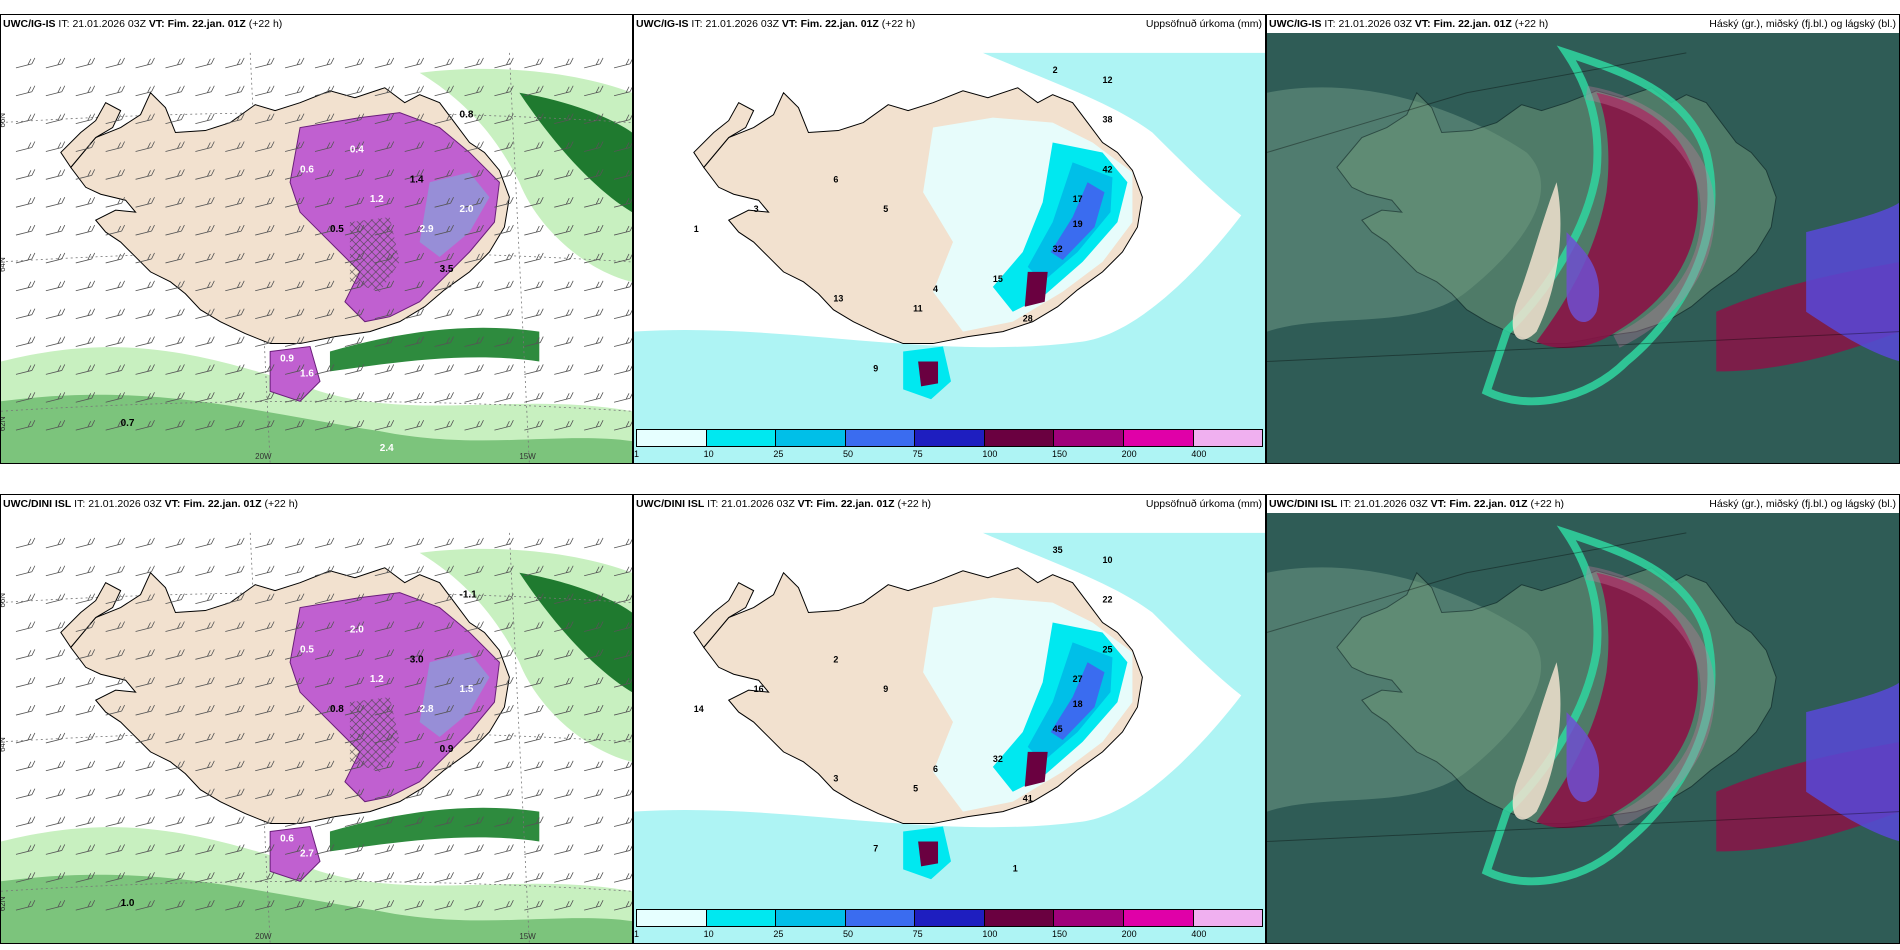 The height and width of the screenshot is (950, 1900). I want to click on init-time: 21.01.2026 03Z, so click(758, 504).